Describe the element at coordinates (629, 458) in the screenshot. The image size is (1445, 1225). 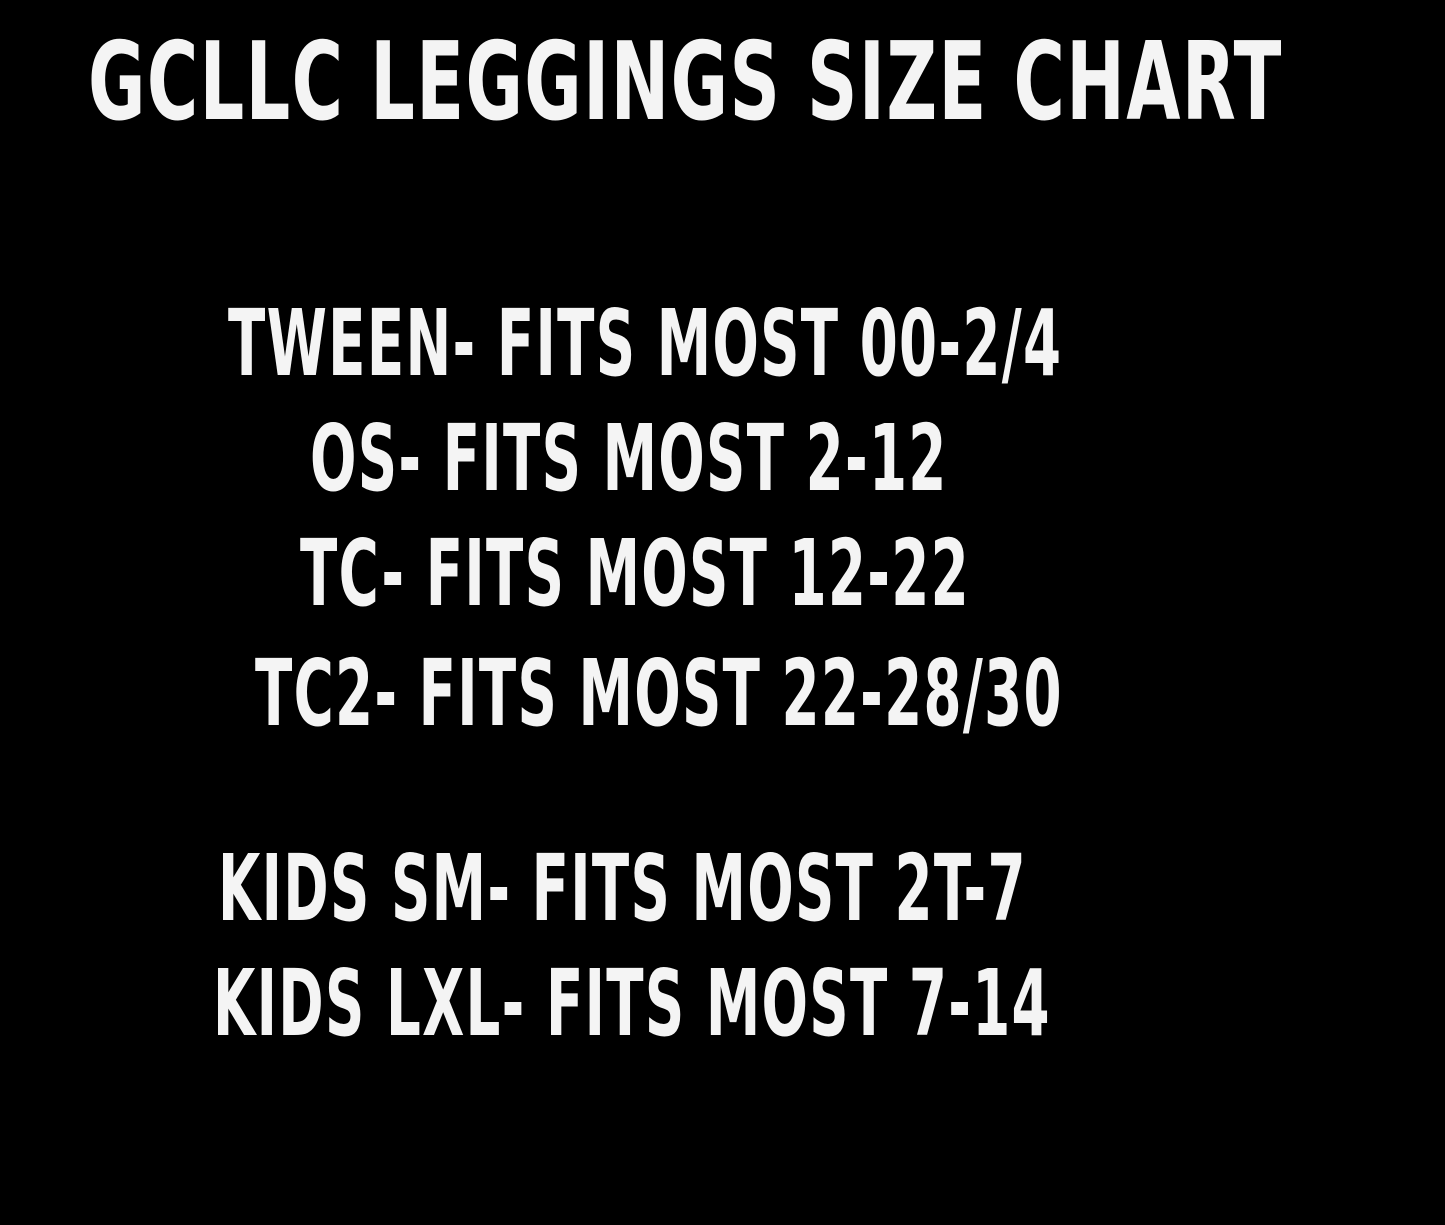
I see `size-row-os: OS- FITS MOST 2-12` at that location.